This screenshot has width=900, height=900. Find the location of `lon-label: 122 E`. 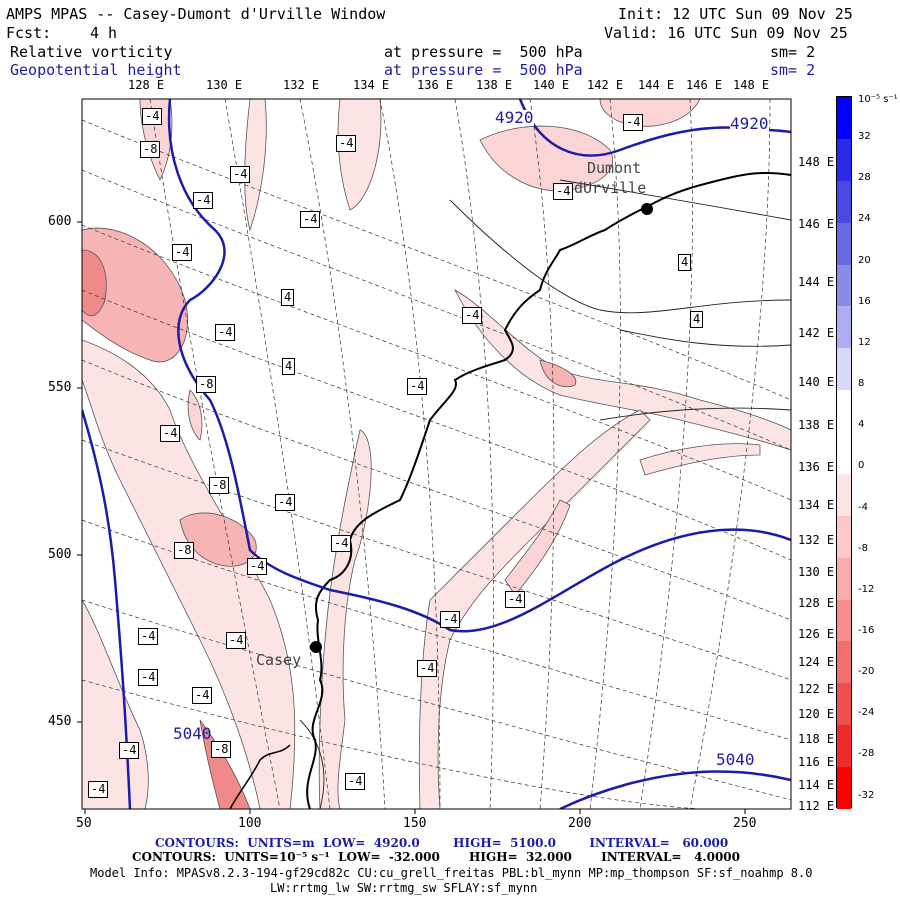

lon-label: 122 E is located at coordinates (816, 689).